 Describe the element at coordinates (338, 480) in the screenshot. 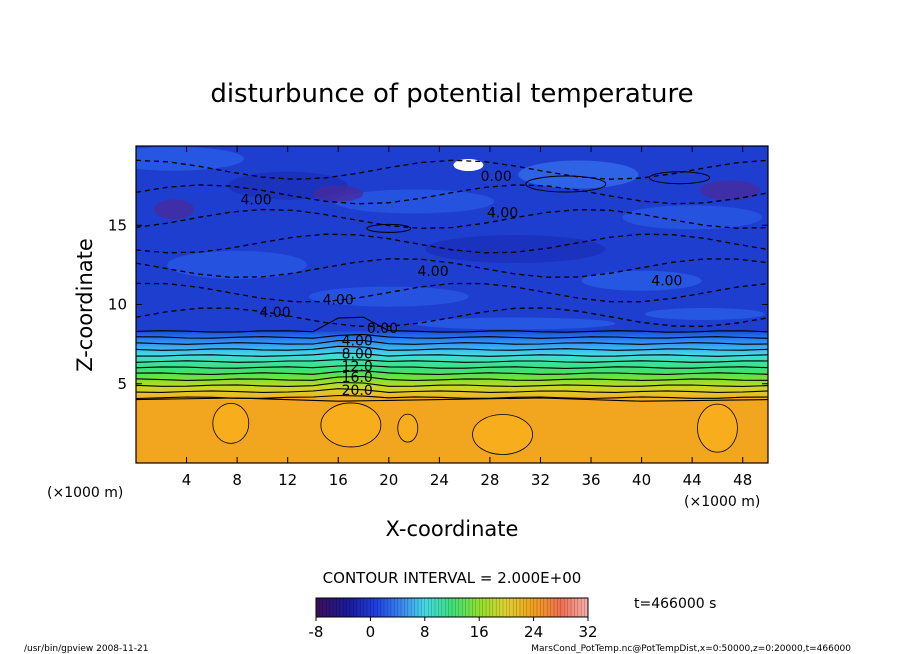

I see `x-tick-label: 16` at that location.